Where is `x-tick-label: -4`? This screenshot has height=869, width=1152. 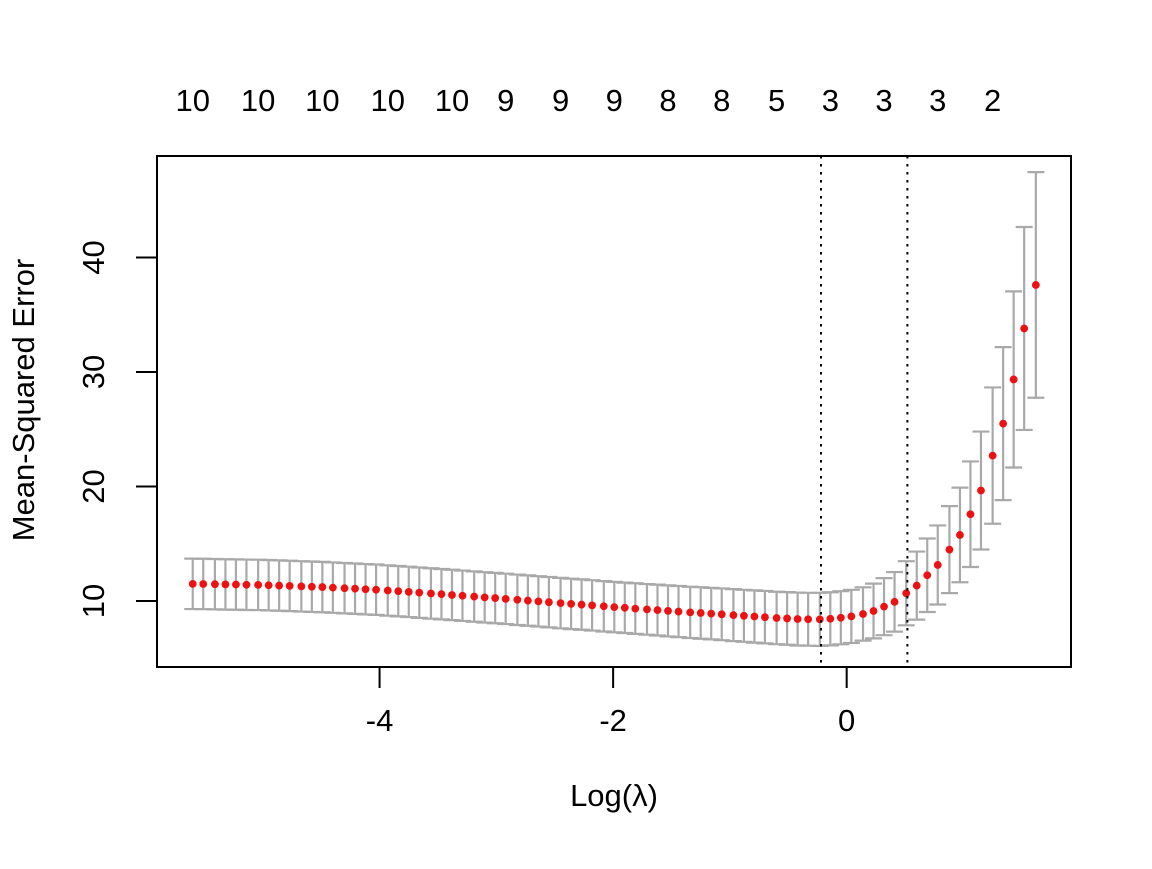 x-tick-label: -4 is located at coordinates (380, 720).